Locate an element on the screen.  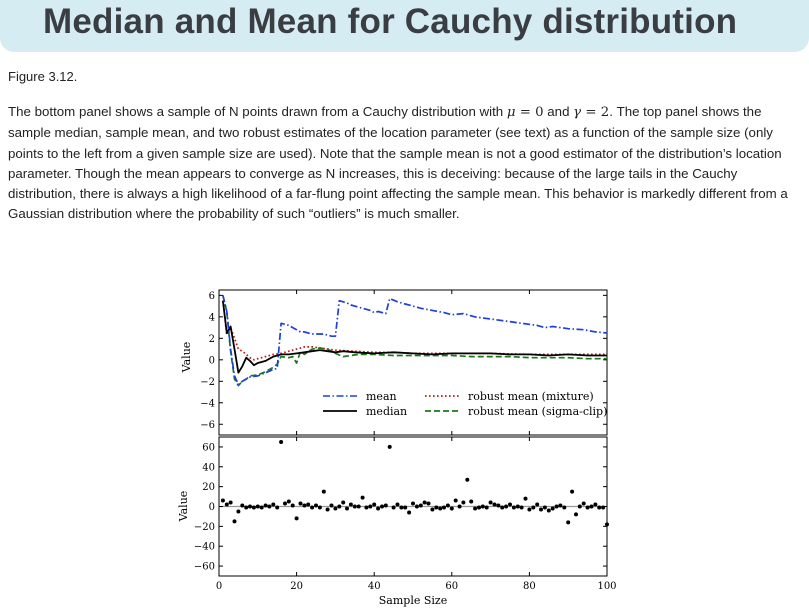
legend-label-robust-sigma-clip: robust mean (sigma-clip) is located at coordinates (537, 411).